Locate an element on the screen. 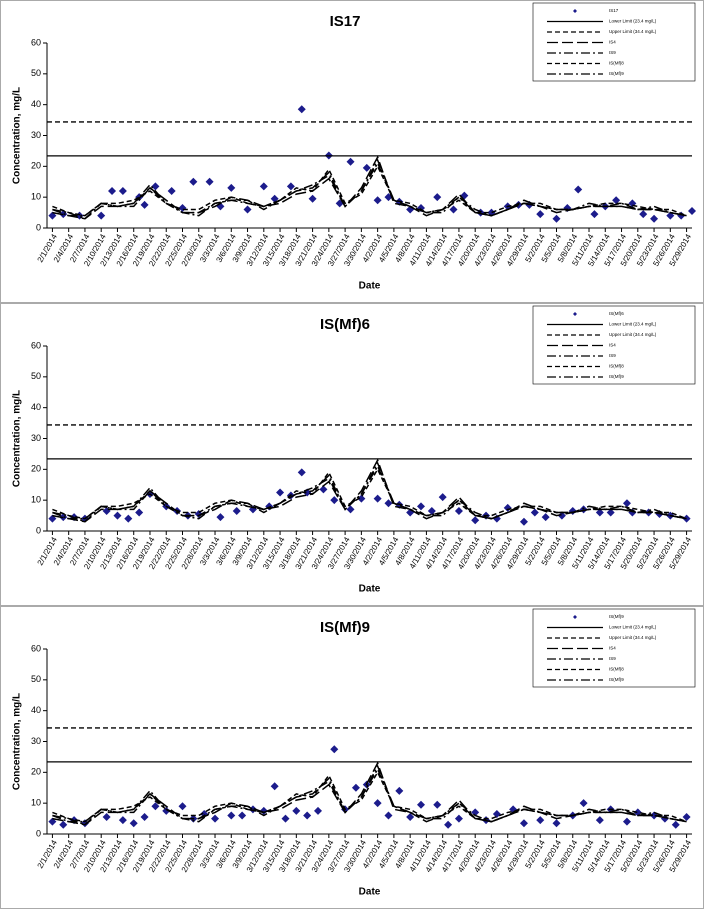 This screenshot has height=909, width=704. legend-box is located at coordinates (614, 42).